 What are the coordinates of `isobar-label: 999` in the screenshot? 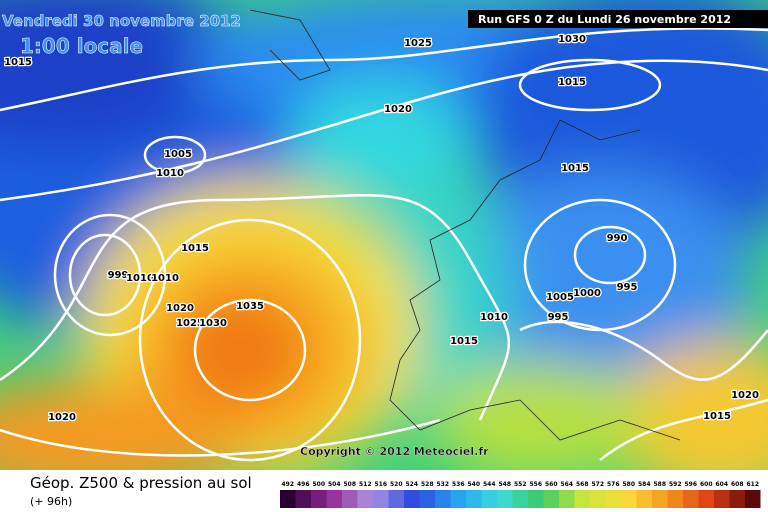 It's located at (118, 275).